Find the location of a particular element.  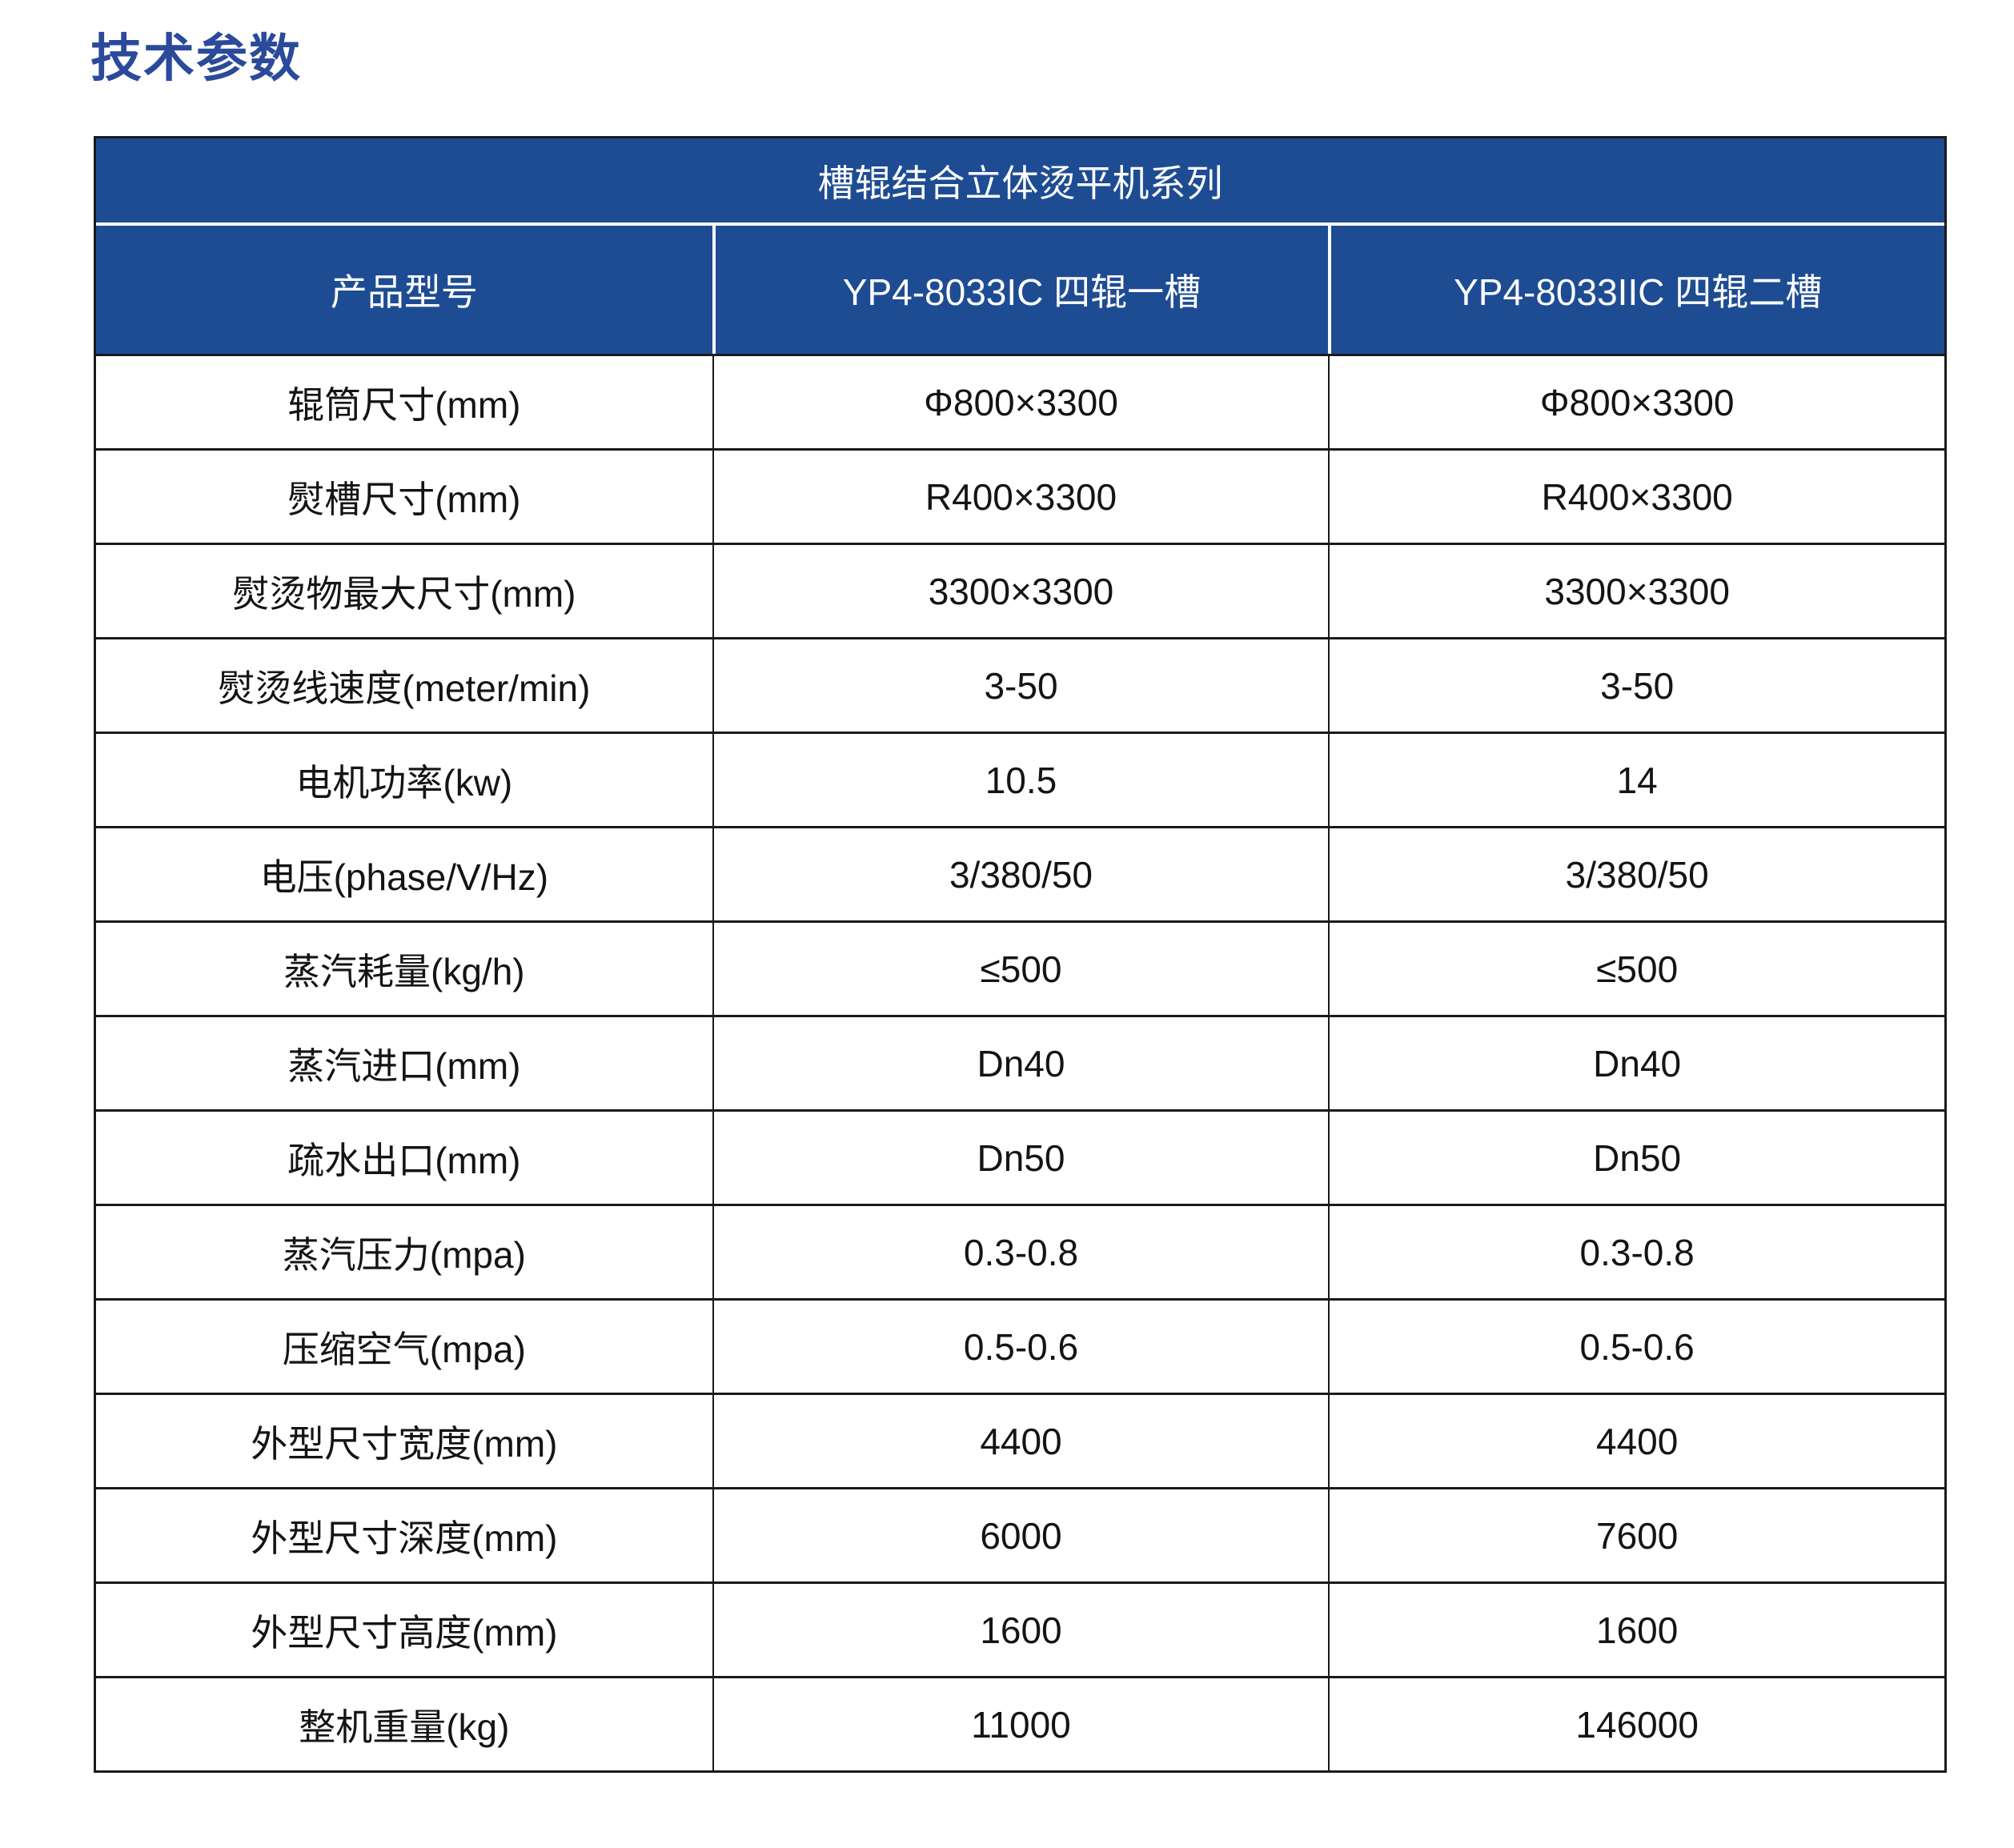

spec-label-cell: 熨烫物最大尺寸(mm) is located at coordinates (404, 591).